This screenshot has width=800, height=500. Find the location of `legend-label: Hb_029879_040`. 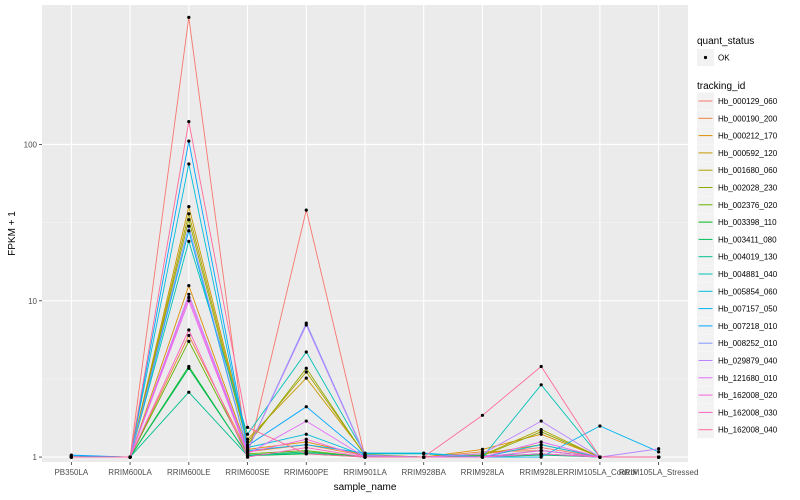

legend-label: Hb_029879_040 is located at coordinates (748, 361).